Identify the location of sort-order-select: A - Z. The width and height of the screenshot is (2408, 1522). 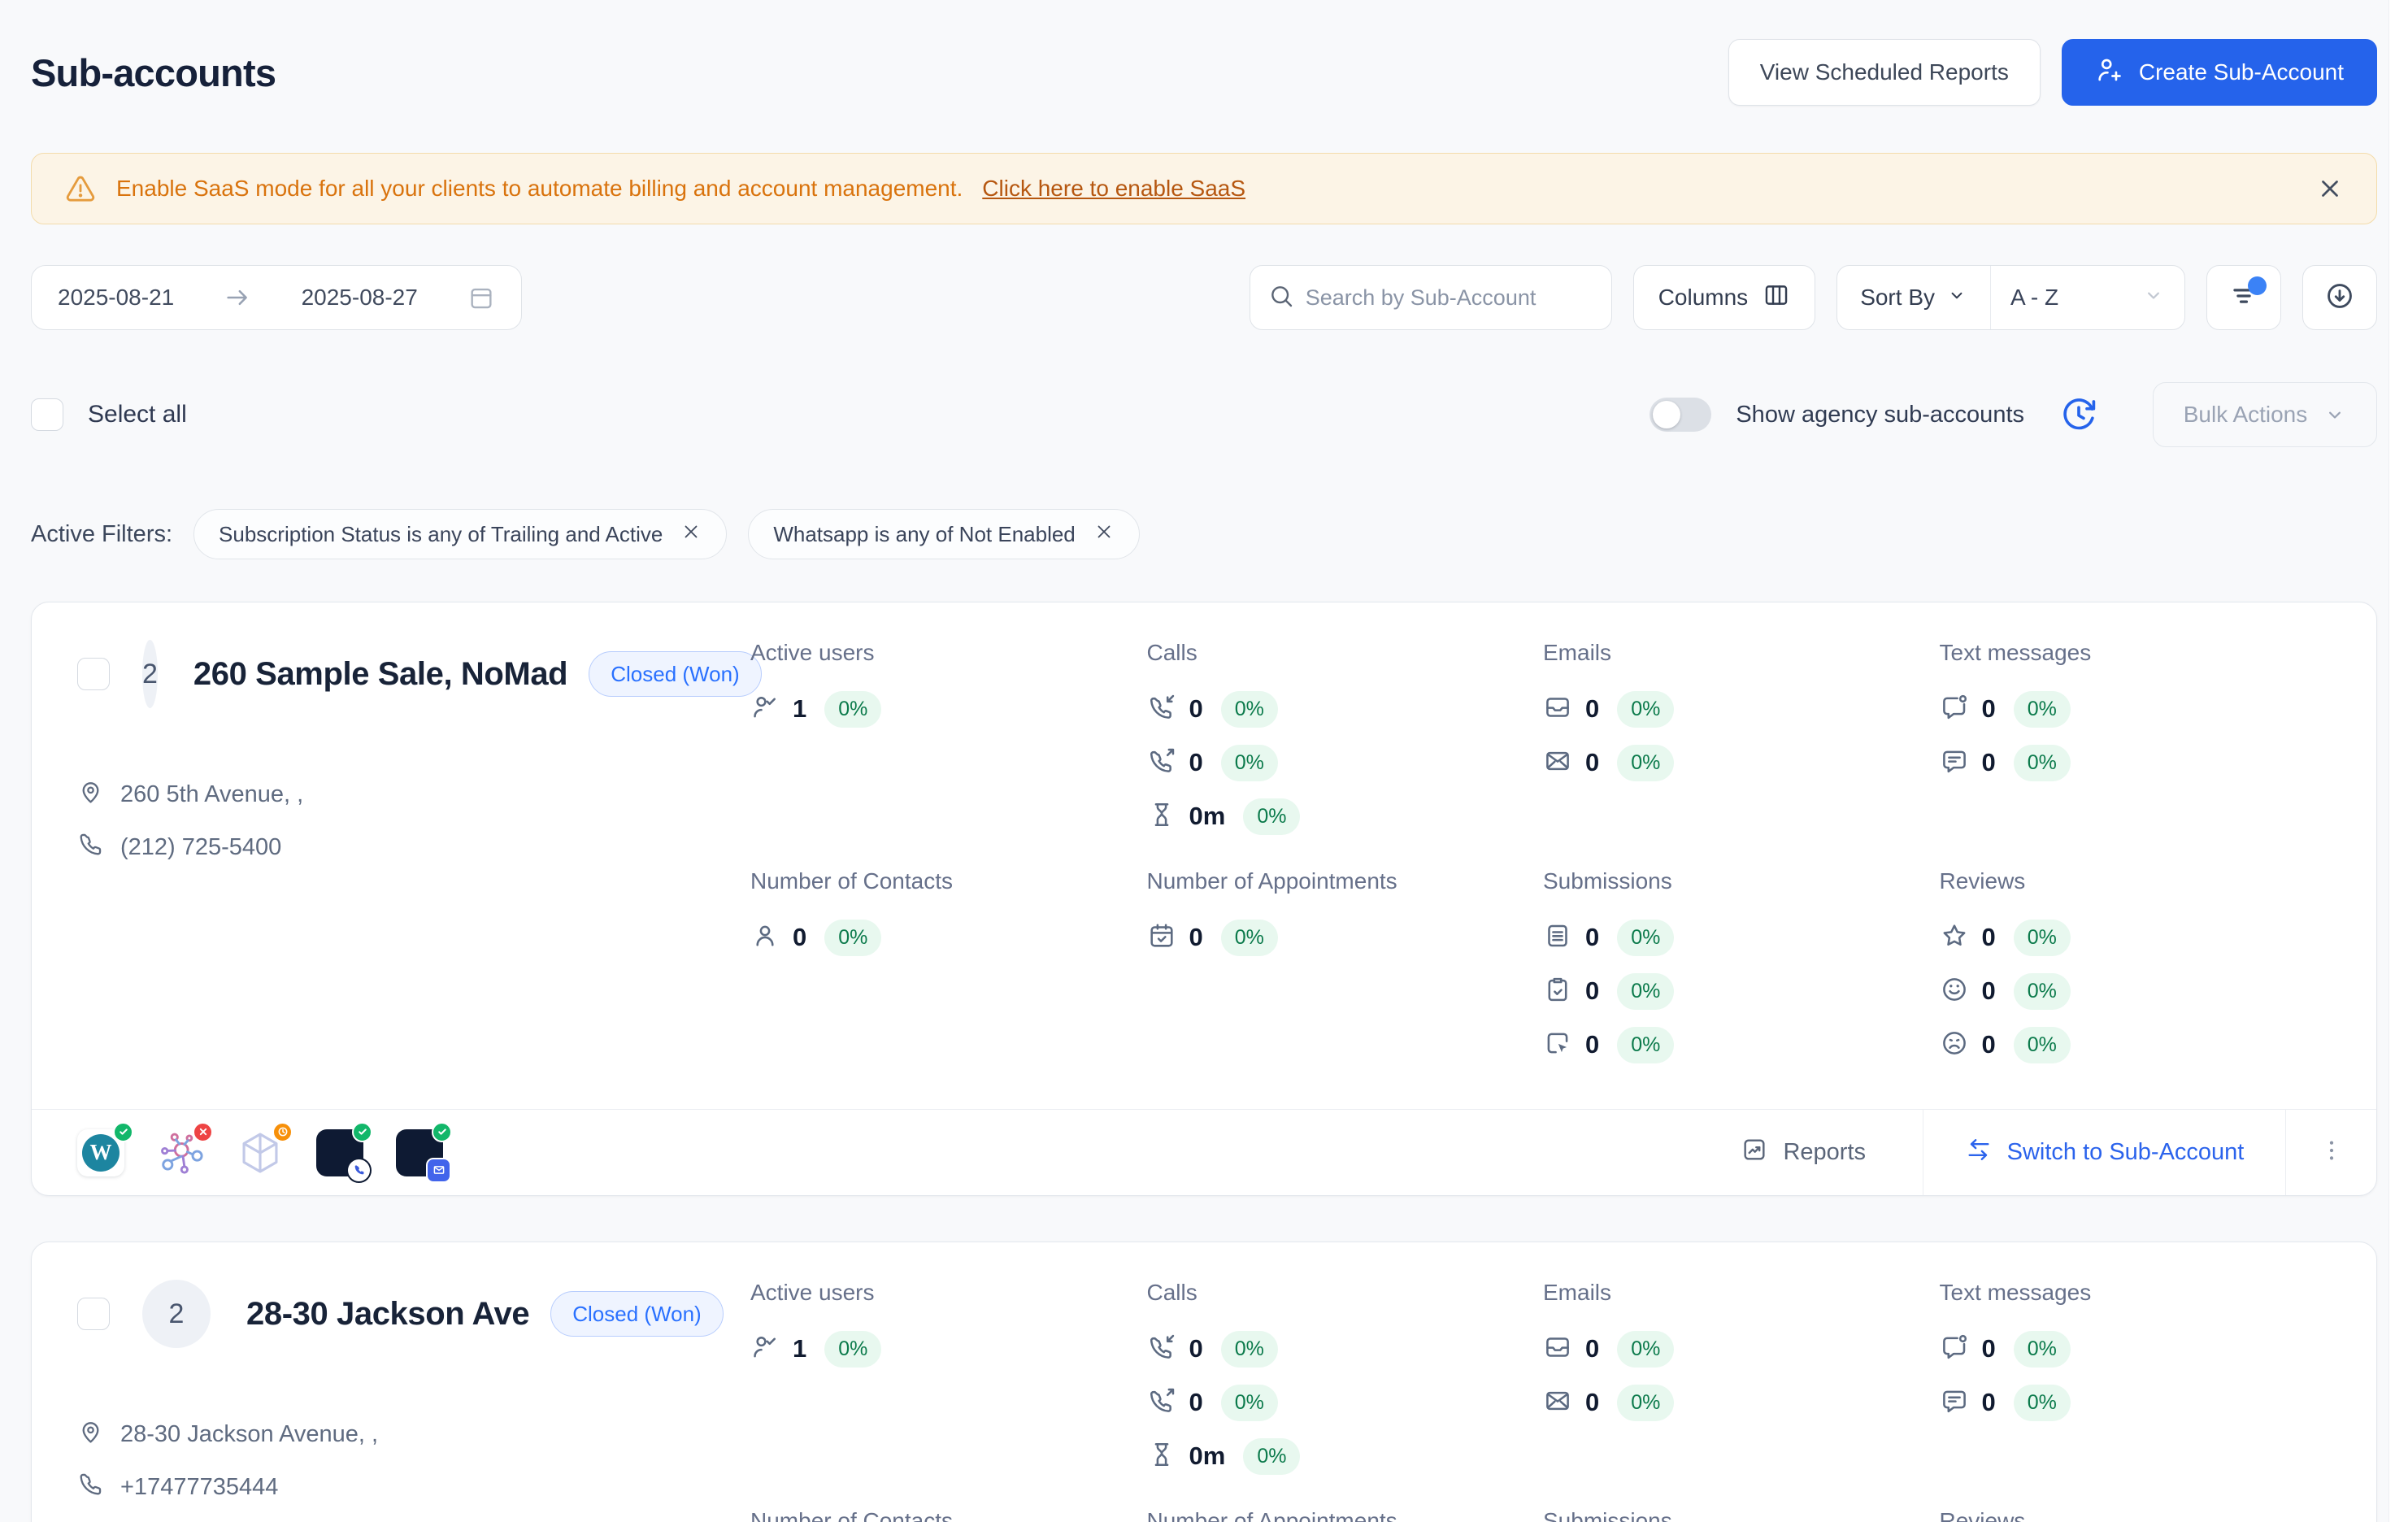
(2087, 298).